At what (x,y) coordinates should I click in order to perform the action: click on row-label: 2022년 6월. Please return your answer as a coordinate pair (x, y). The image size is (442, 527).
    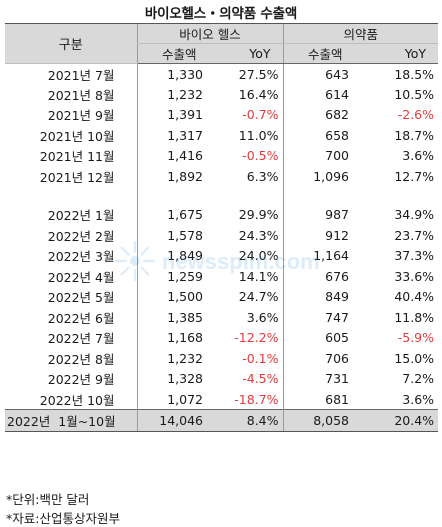
    Looking at the image, I should click on (81, 318).